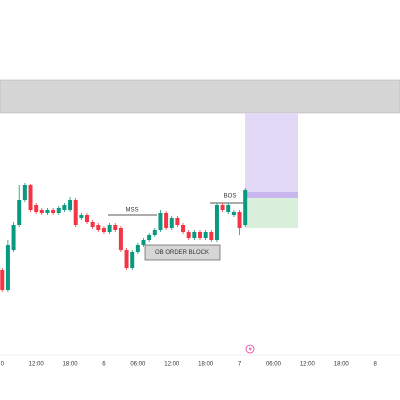  Describe the element at coordinates (104, 365) in the screenshot. I see `x-tick-label: 6` at that location.